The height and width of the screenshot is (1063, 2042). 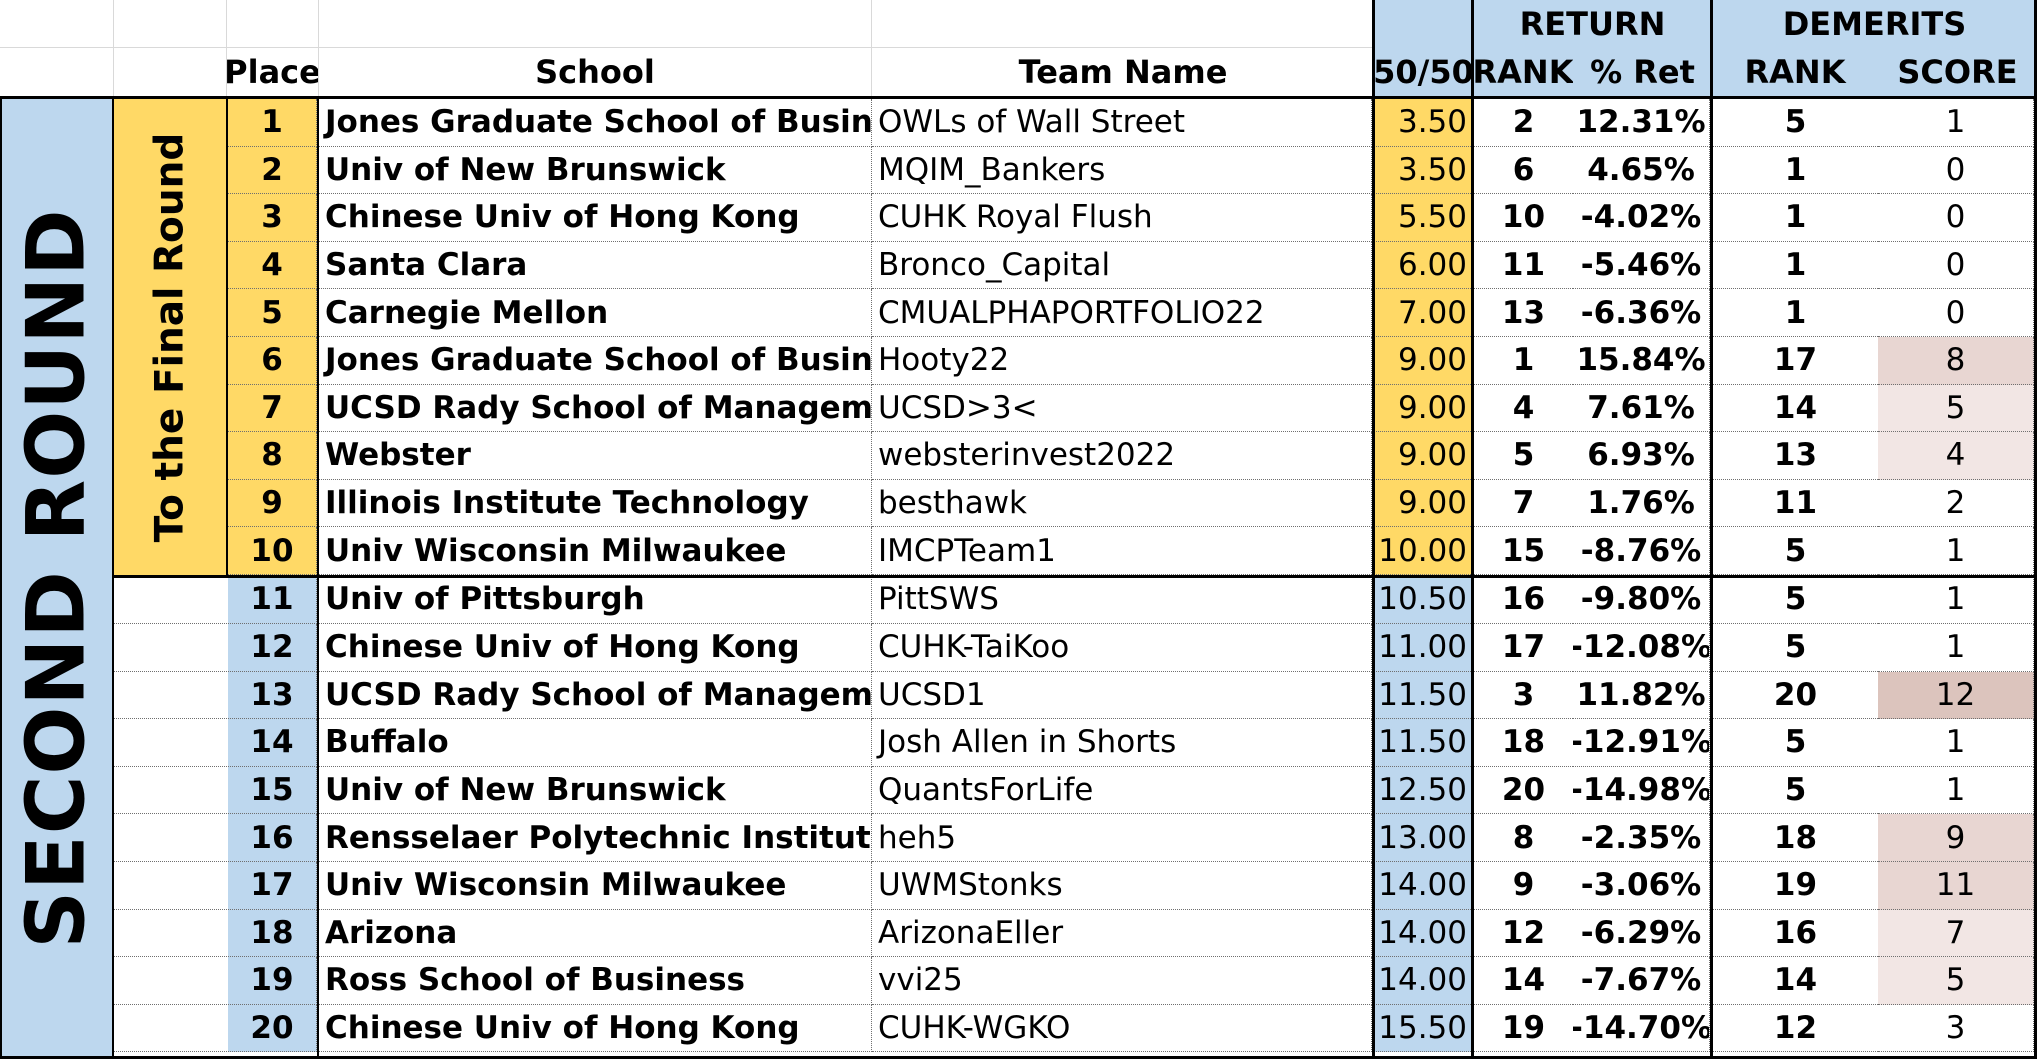 I want to click on school-cell: Carnegie Mellon, so click(x=595, y=313).